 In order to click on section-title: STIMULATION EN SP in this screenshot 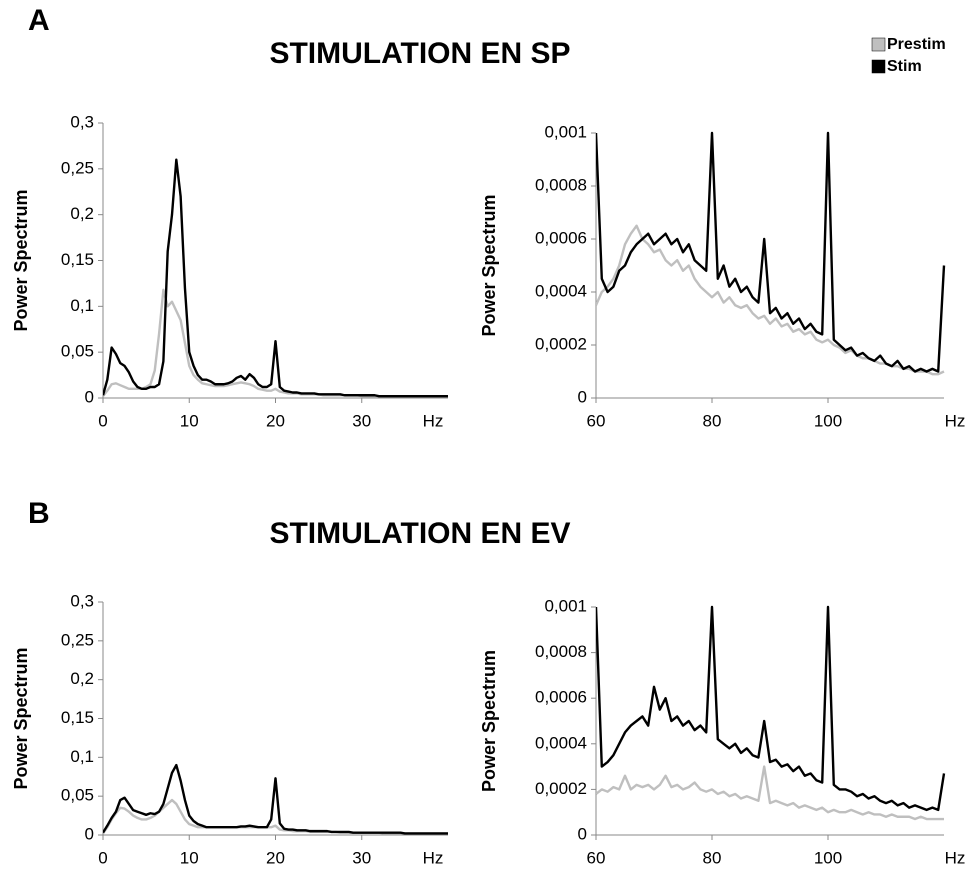, I will do `click(419, 53)`.